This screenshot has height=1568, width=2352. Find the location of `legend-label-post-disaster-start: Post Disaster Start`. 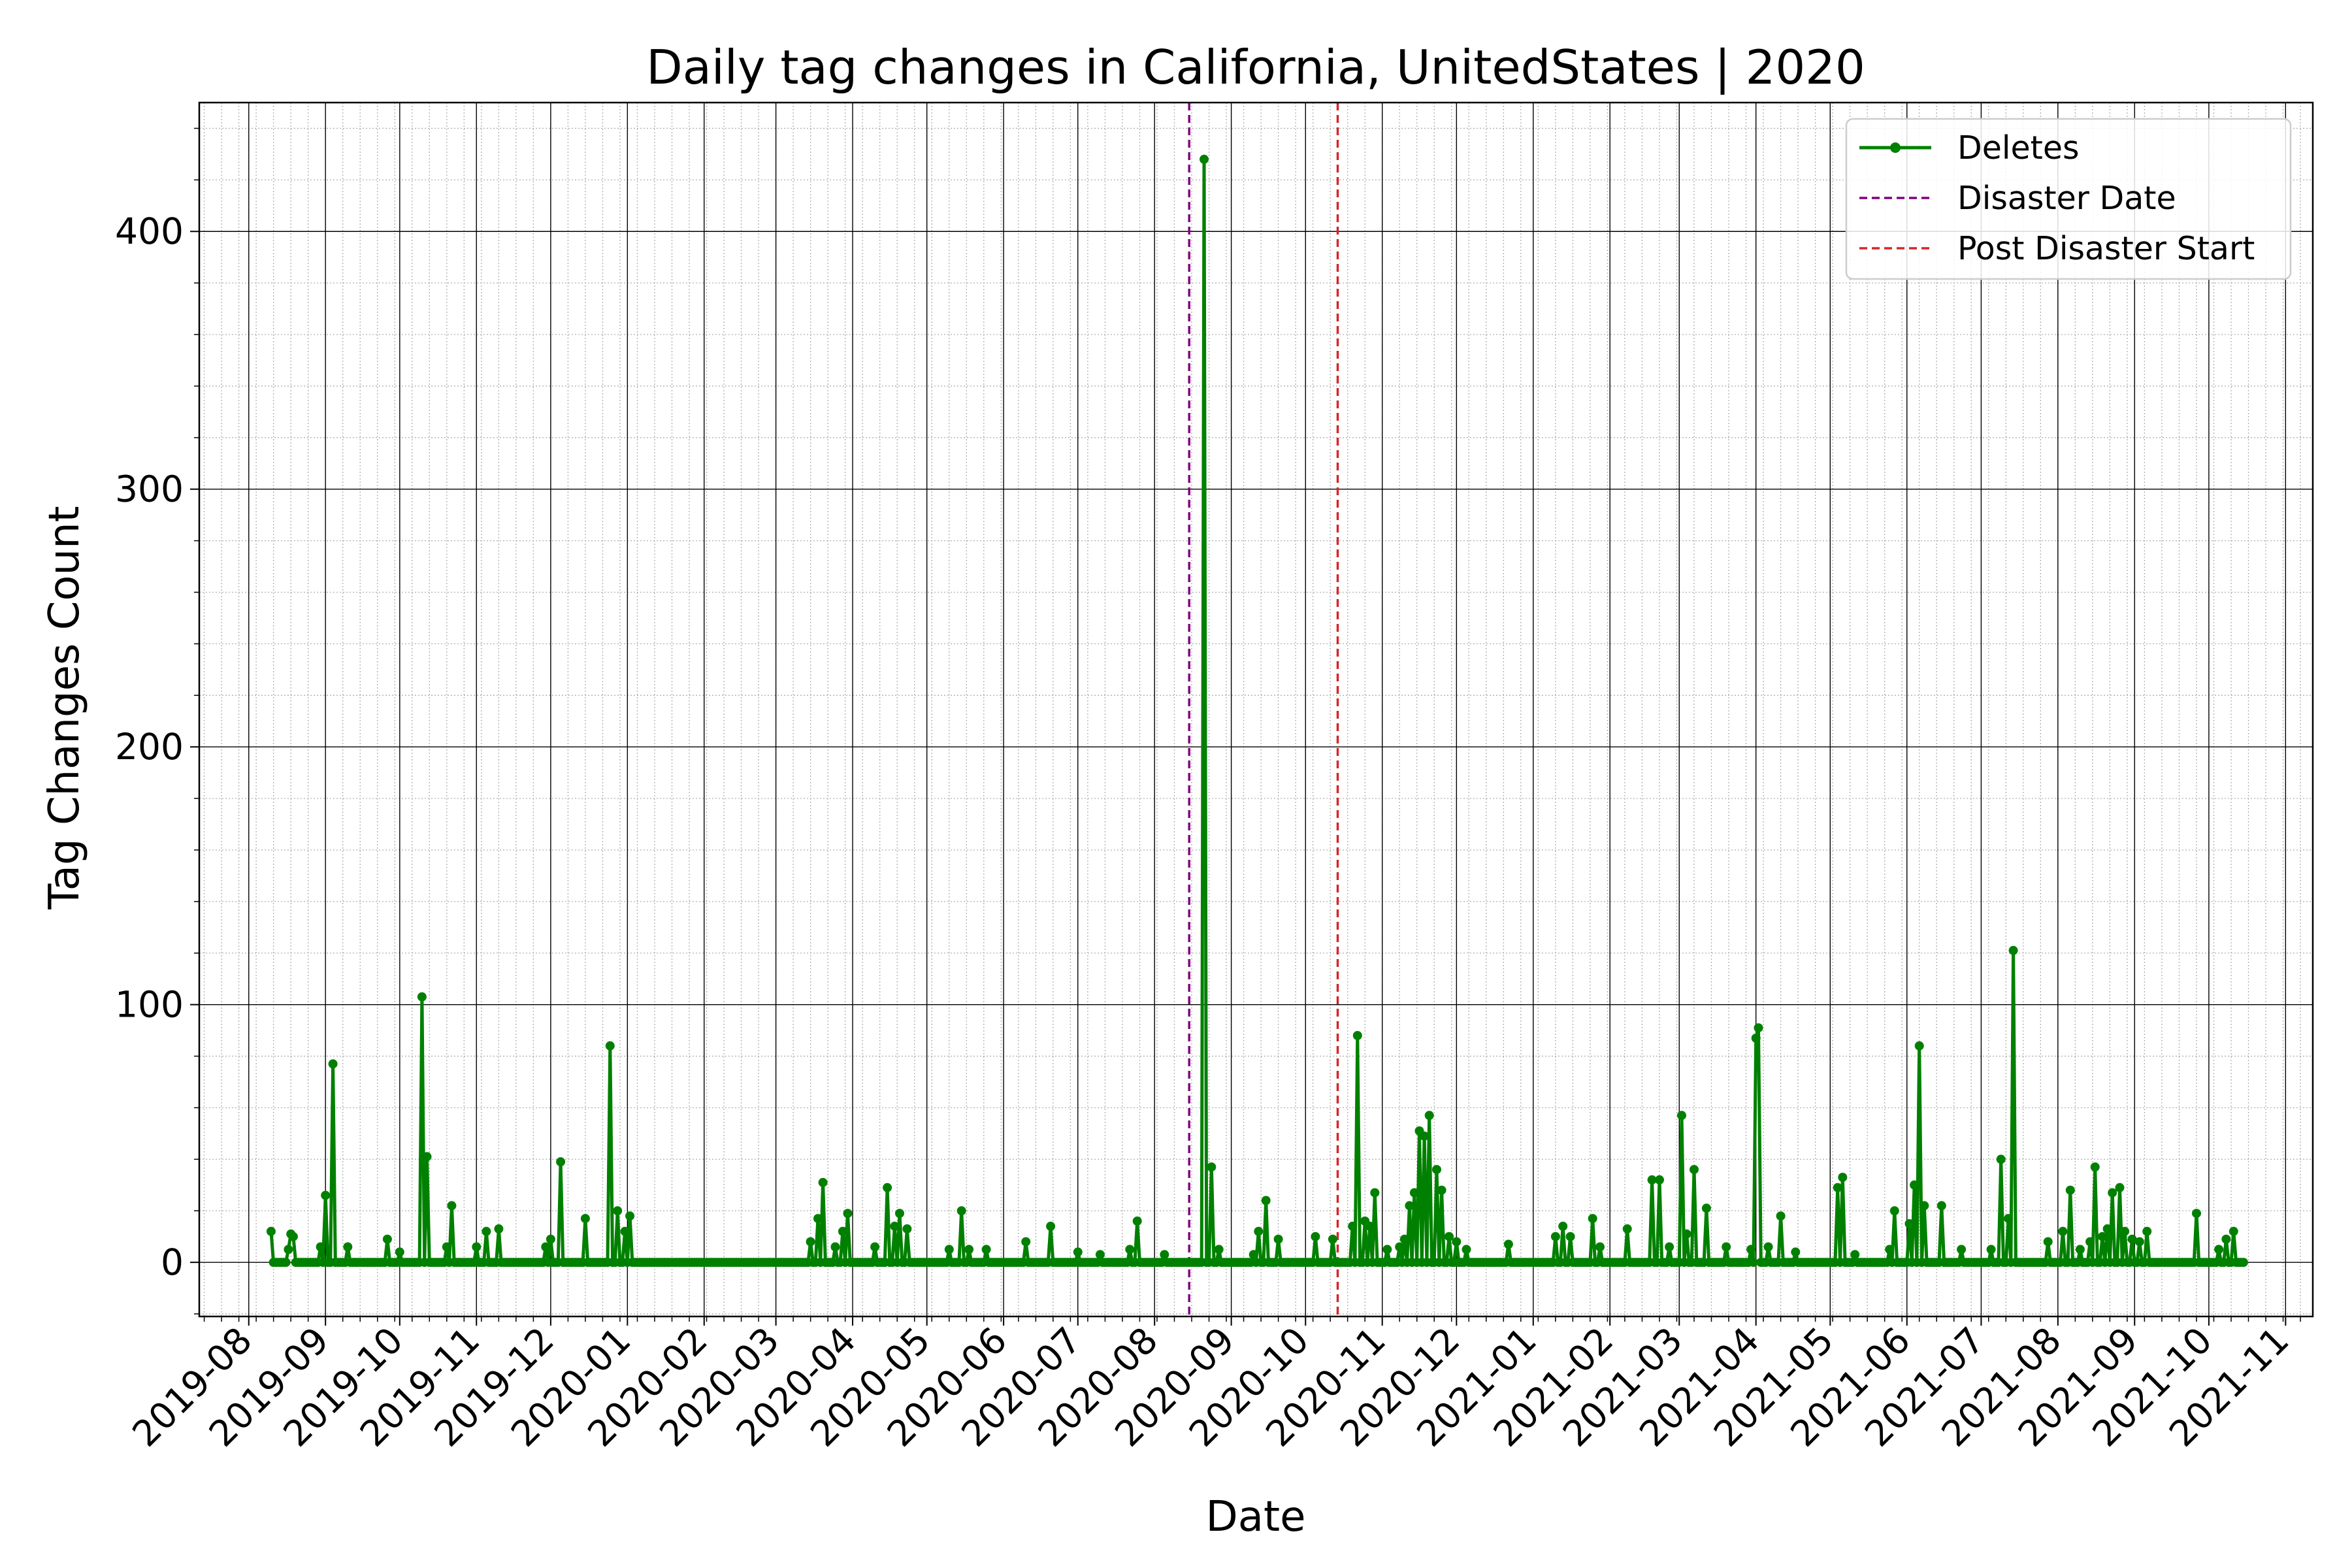

legend-label-post-disaster-start: Post Disaster Start is located at coordinates (2106, 248).